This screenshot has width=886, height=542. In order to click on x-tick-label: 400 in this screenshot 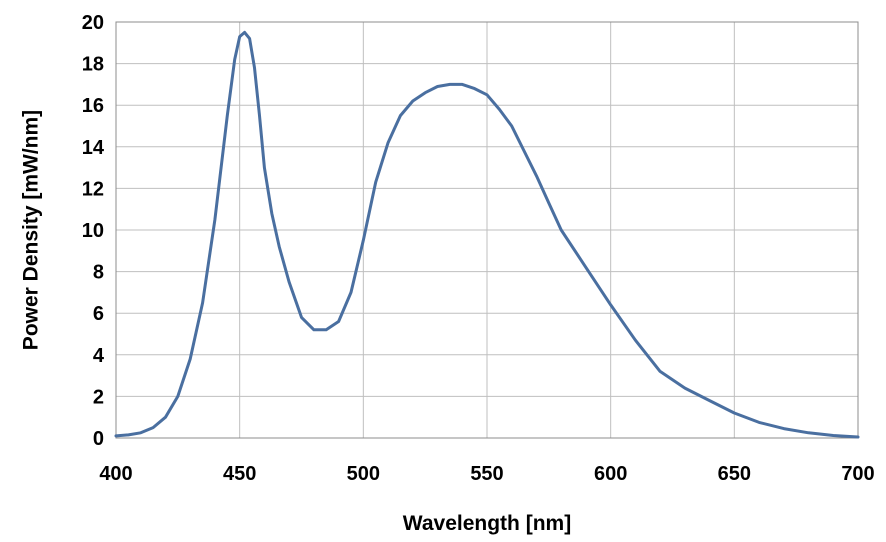, I will do `click(115, 474)`.